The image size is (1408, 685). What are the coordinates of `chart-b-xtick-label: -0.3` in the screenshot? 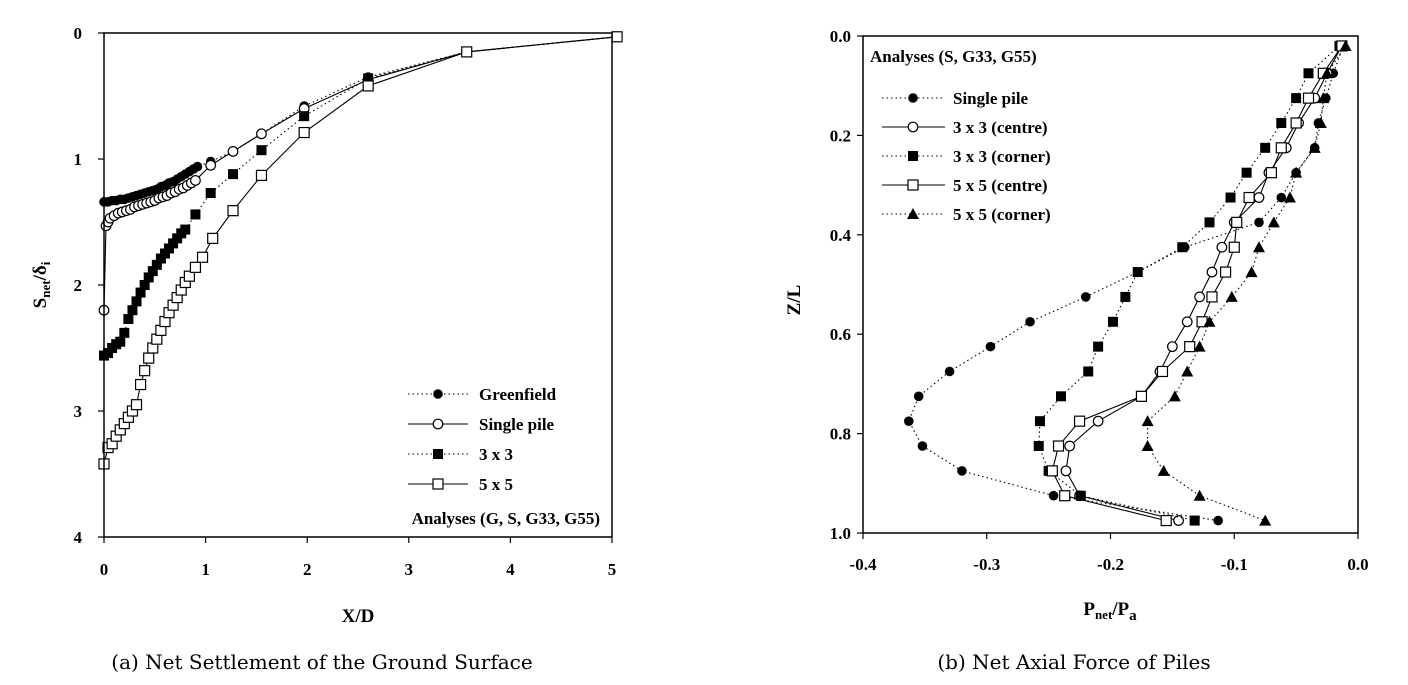 It's located at (986, 564).